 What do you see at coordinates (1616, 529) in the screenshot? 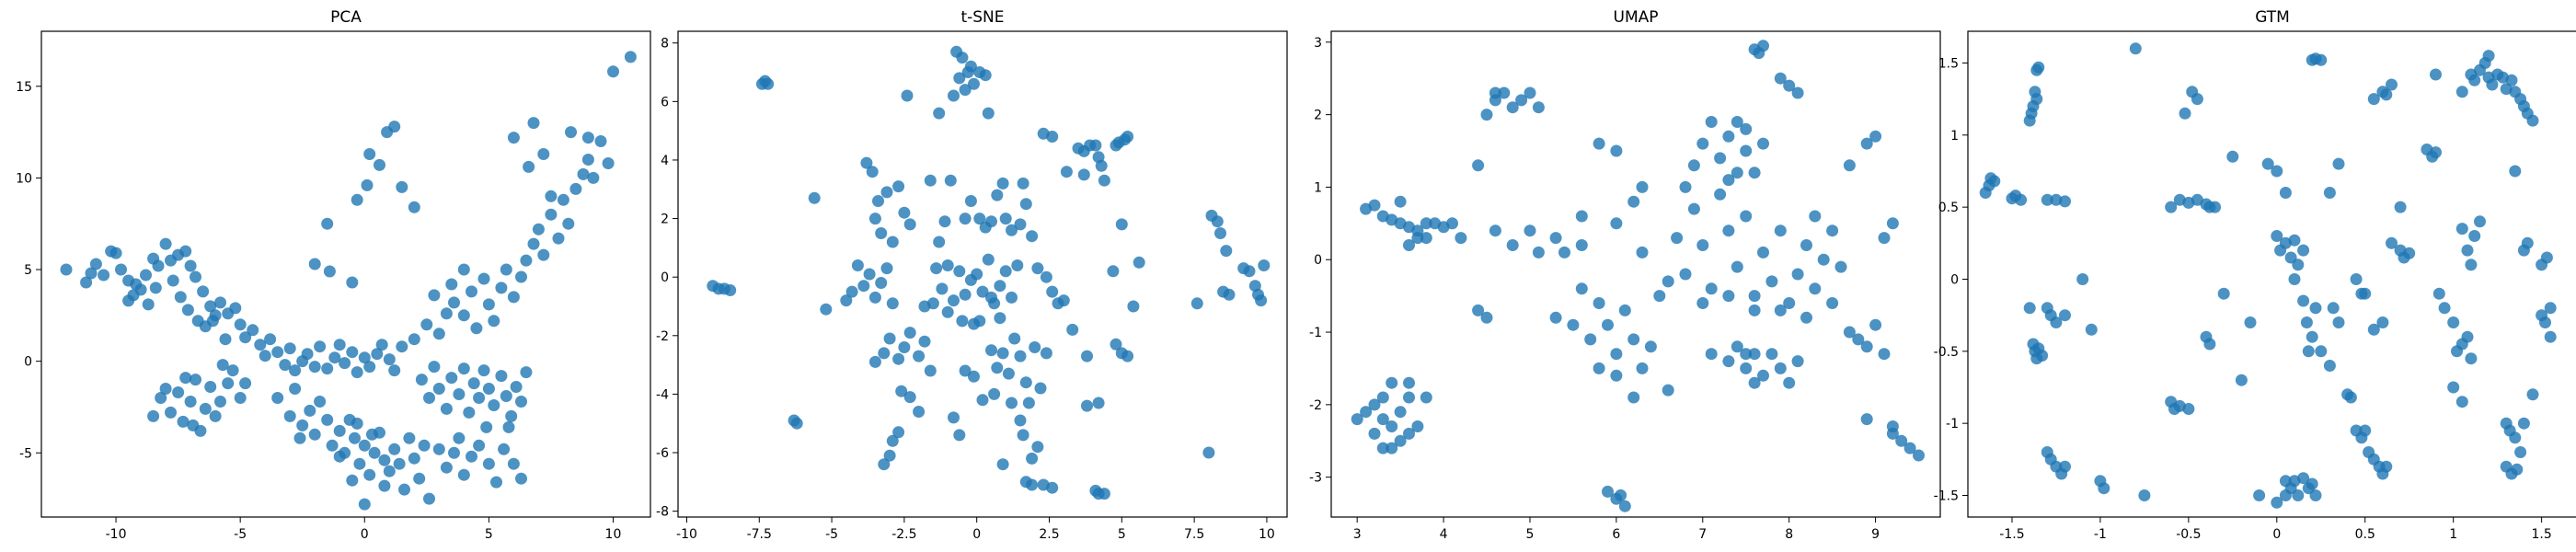
I see `x-axis: 3 4 5 6 7 8 9` at bounding box center [1616, 529].